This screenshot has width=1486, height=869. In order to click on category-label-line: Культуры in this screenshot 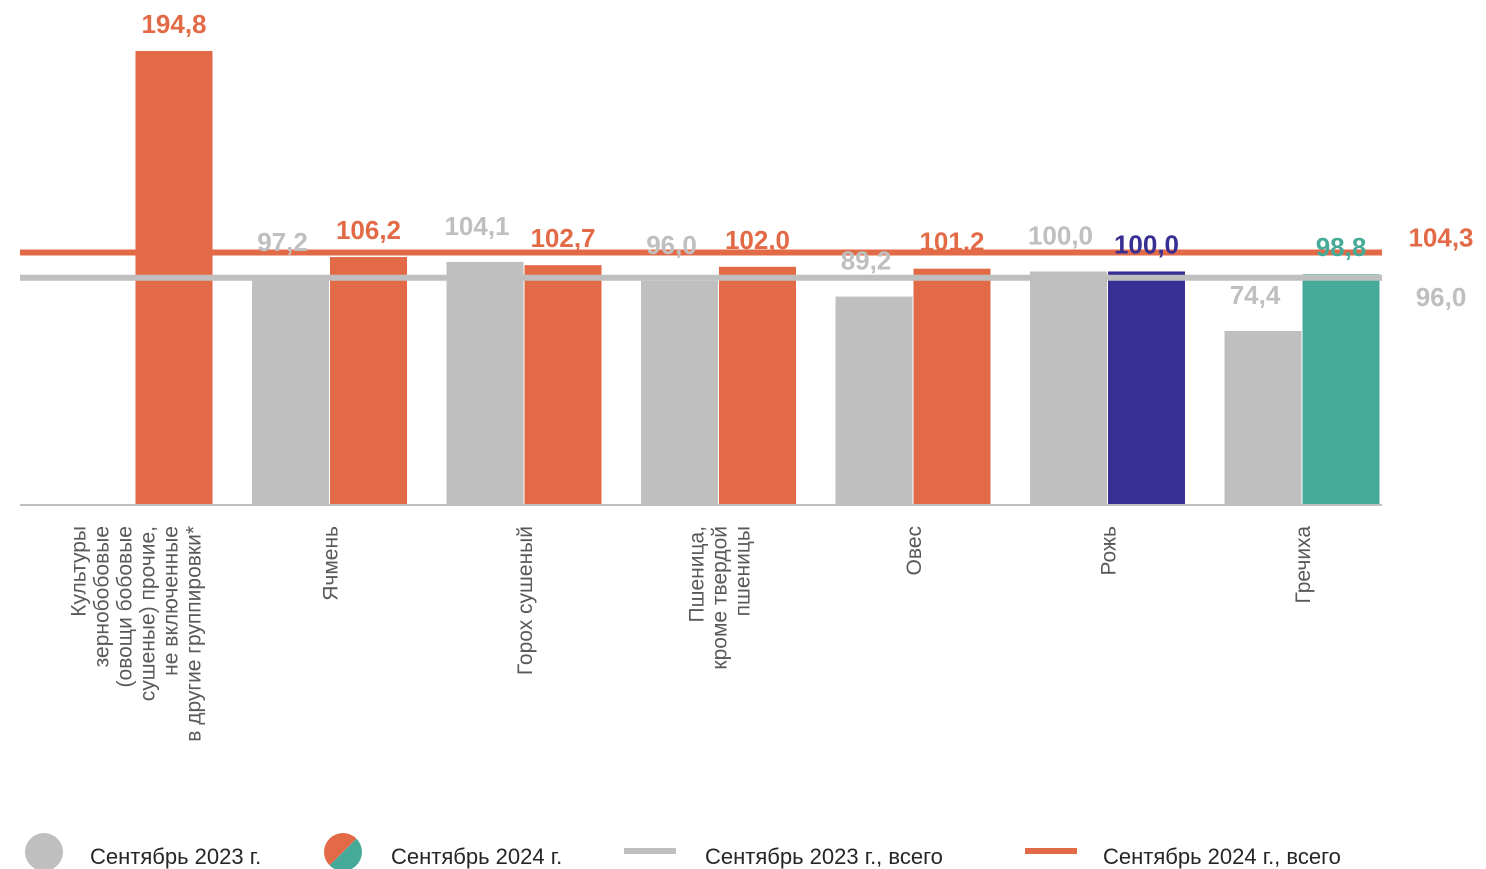, I will do `click(79, 571)`.